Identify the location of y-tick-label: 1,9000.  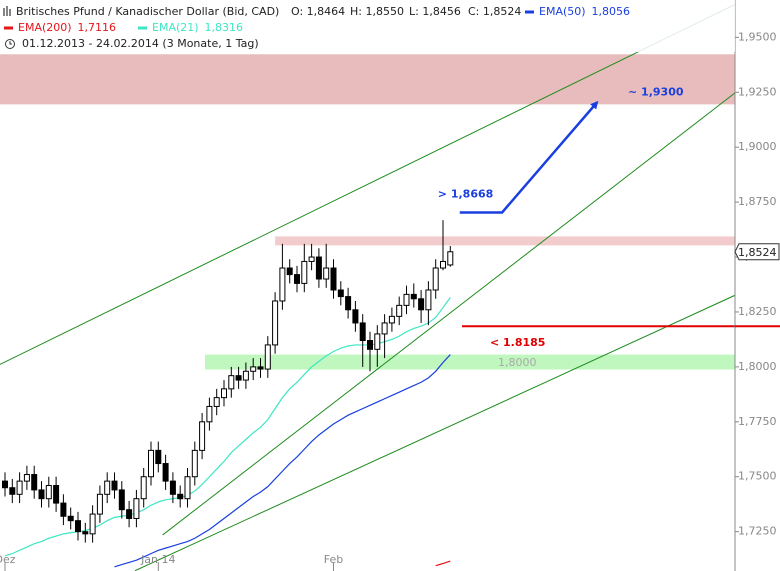
(757, 146).